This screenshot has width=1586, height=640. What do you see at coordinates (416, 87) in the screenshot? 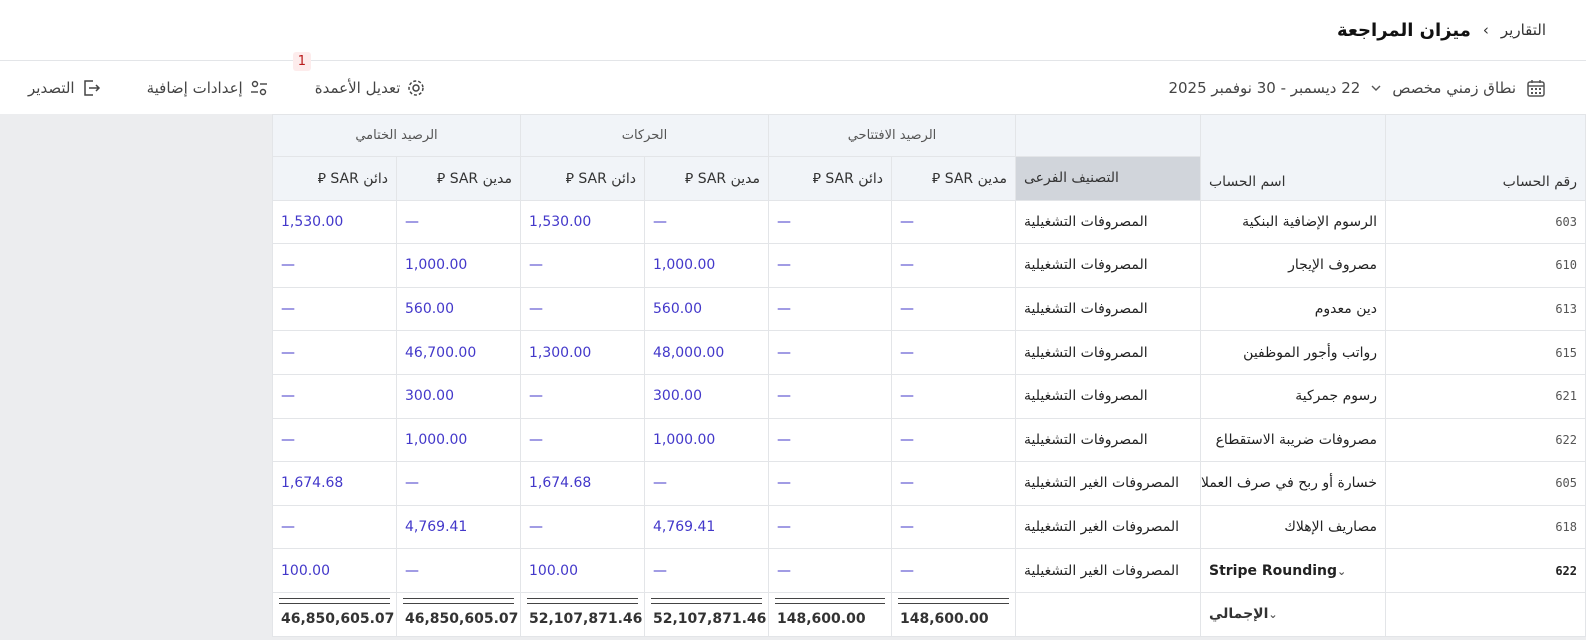
I see `gear-icon` at bounding box center [416, 87].